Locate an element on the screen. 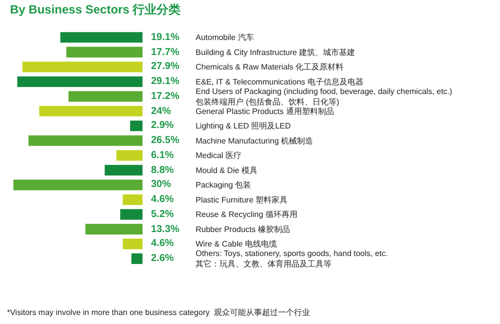  data-label: 19.1% is located at coordinates (165, 37).